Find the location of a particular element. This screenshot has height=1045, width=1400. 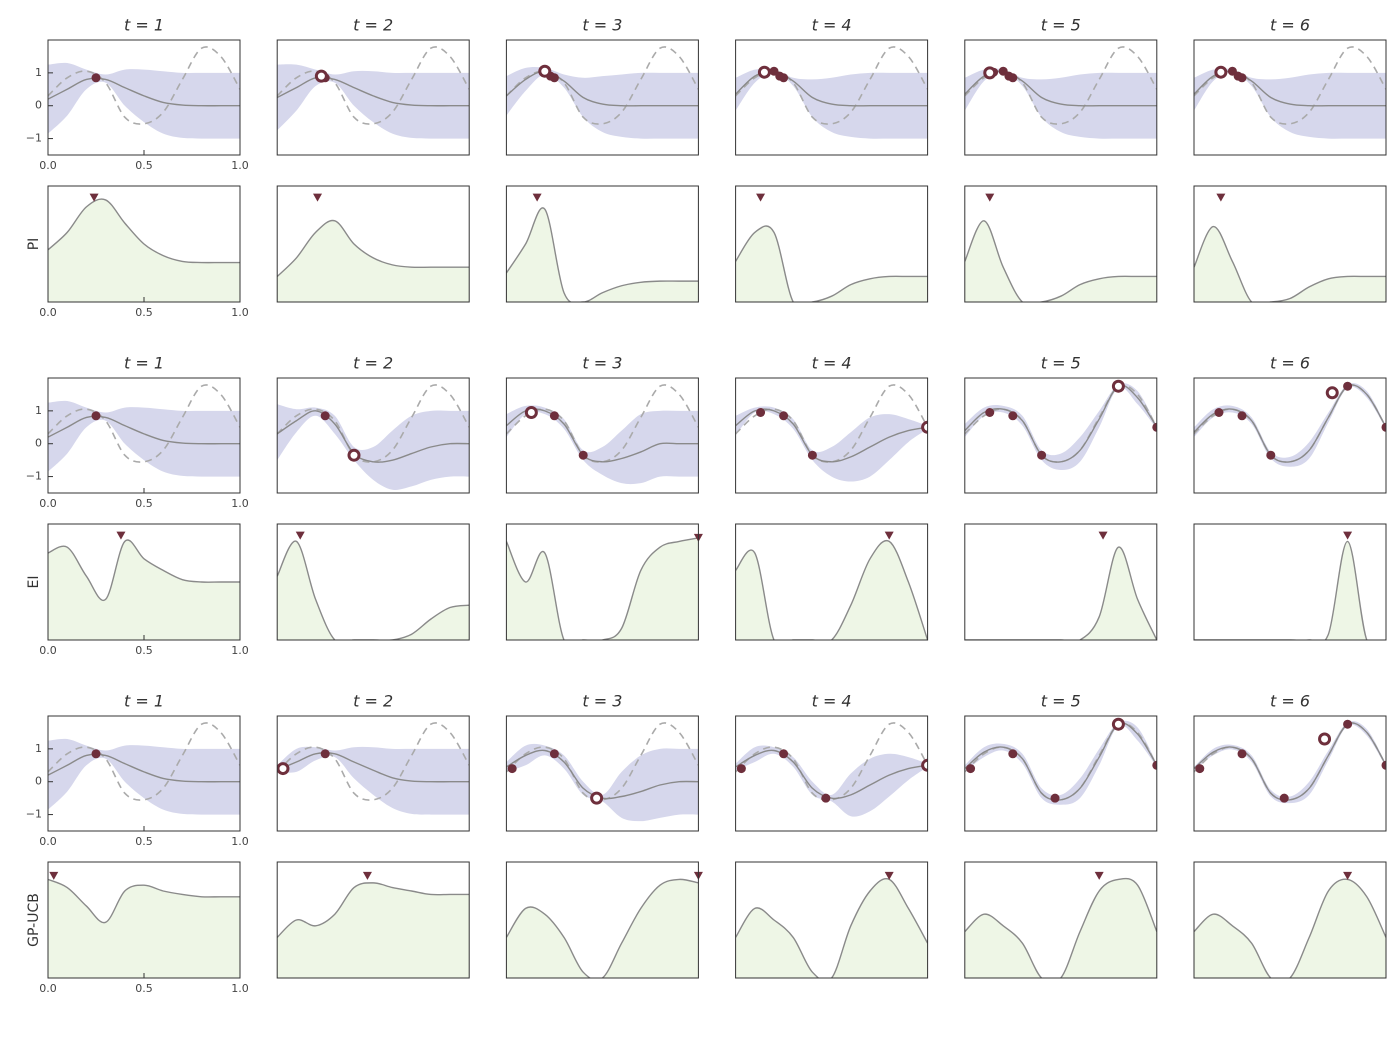

row-label: GP-UCB is located at coordinates (34, 920).